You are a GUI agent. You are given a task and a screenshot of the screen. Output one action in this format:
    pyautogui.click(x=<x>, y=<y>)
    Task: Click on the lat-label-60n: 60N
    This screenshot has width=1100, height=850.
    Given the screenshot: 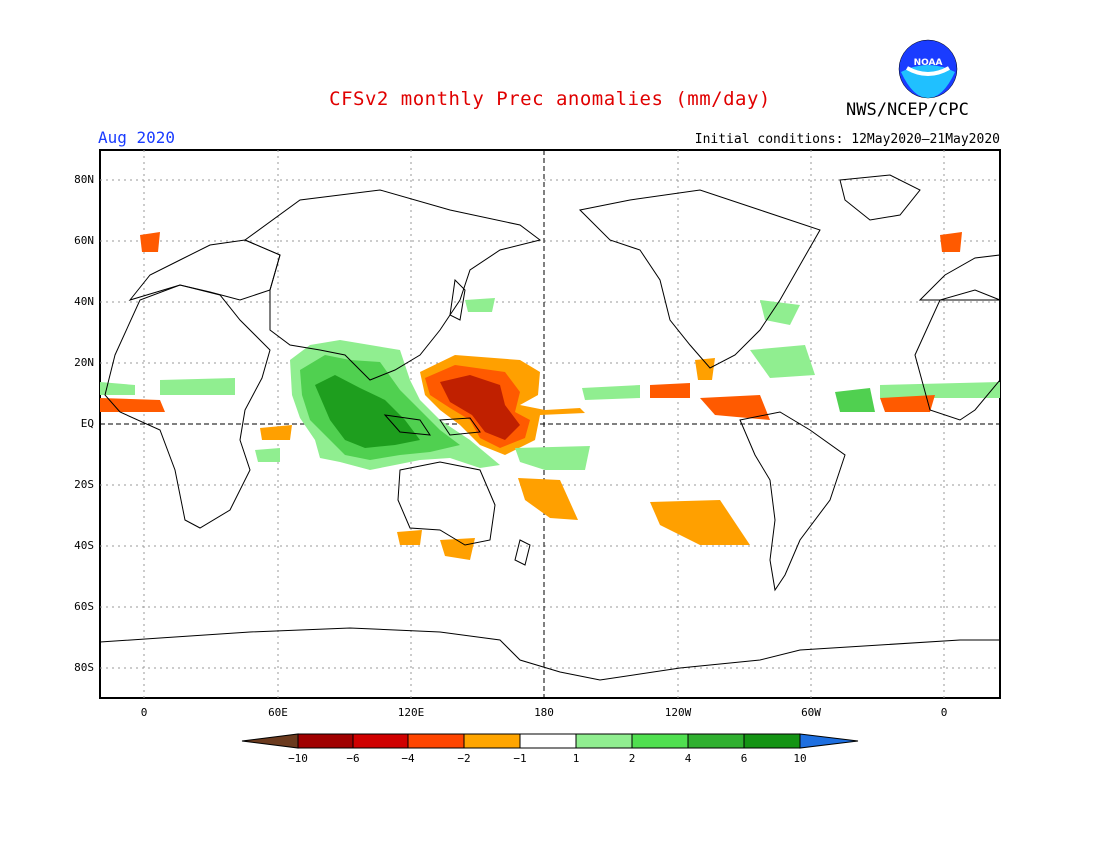 What is the action you would take?
    pyautogui.click(x=84, y=240)
    